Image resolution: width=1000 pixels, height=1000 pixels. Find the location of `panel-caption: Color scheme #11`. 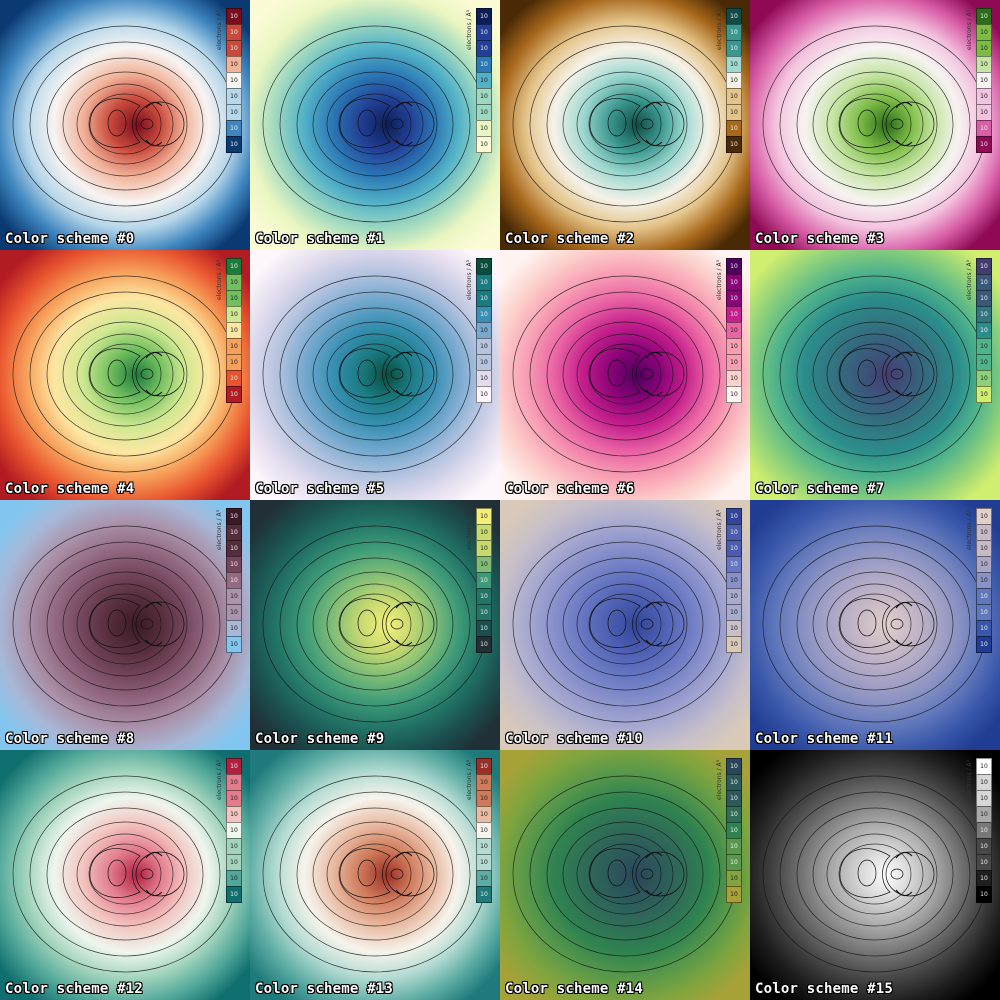

panel-caption: Color scheme #11 is located at coordinates (824, 739).